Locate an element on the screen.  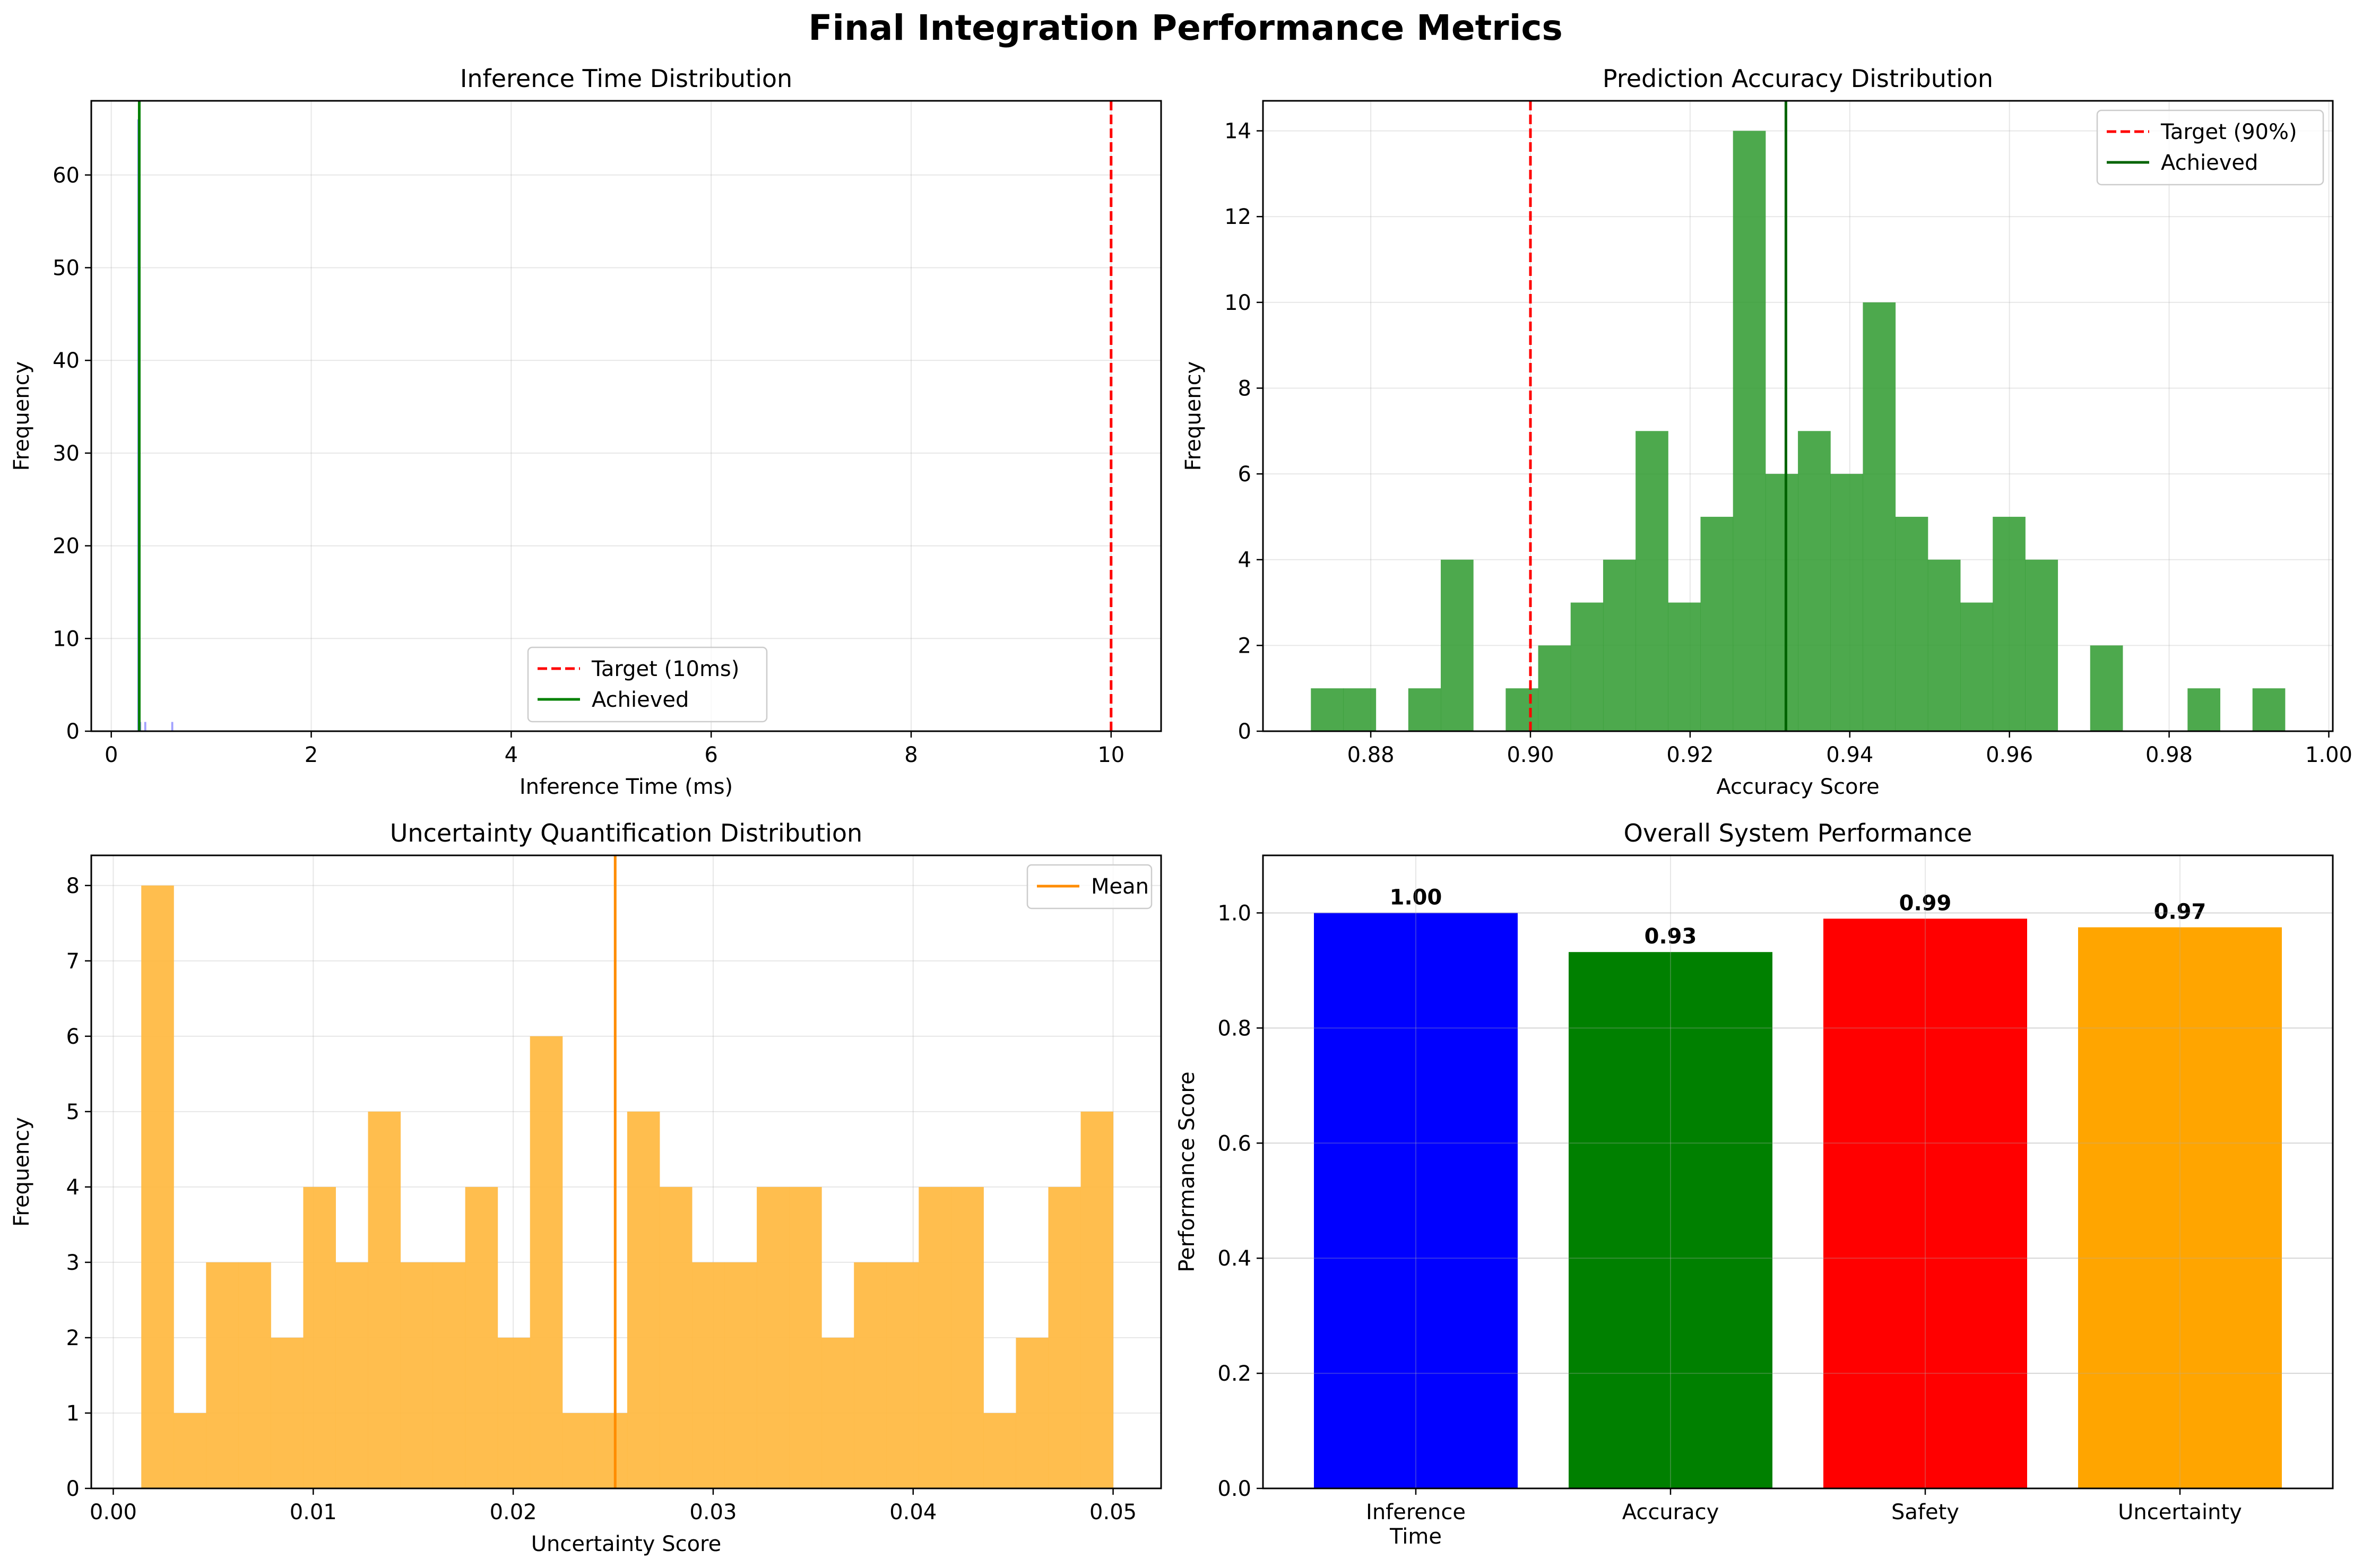
x-tick-label: 1.00 is located at coordinates (2328, 755).